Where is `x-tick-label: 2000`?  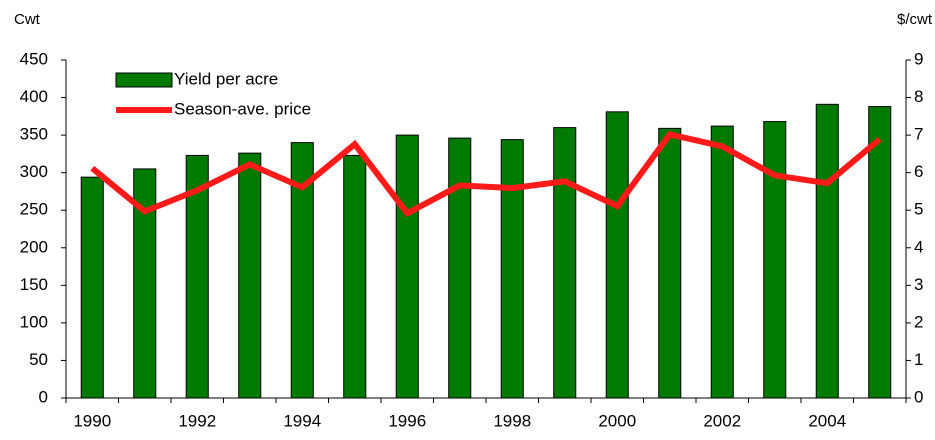 x-tick-label: 2000 is located at coordinates (617, 420).